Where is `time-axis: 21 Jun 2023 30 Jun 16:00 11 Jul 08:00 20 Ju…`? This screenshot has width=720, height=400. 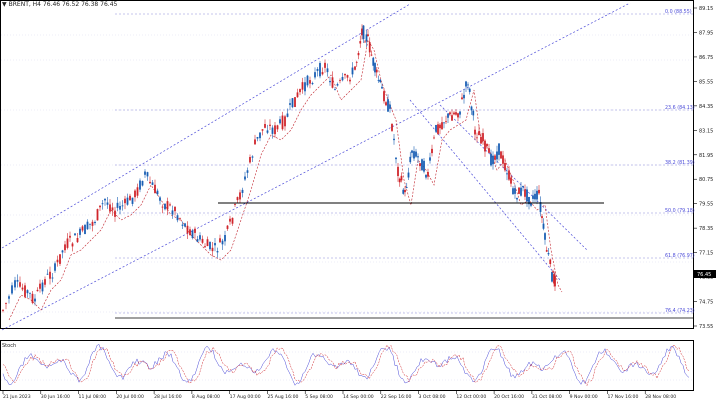 time-axis: 21 Jun 2023 30 Jun 16:00 11 Jul 08:00 20 Ju… is located at coordinates (339, 395).